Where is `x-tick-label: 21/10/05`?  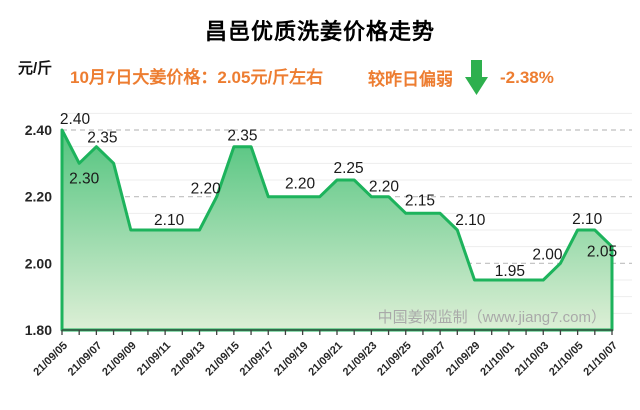 x-tick-label: 21/10/05 is located at coordinates (566, 359).